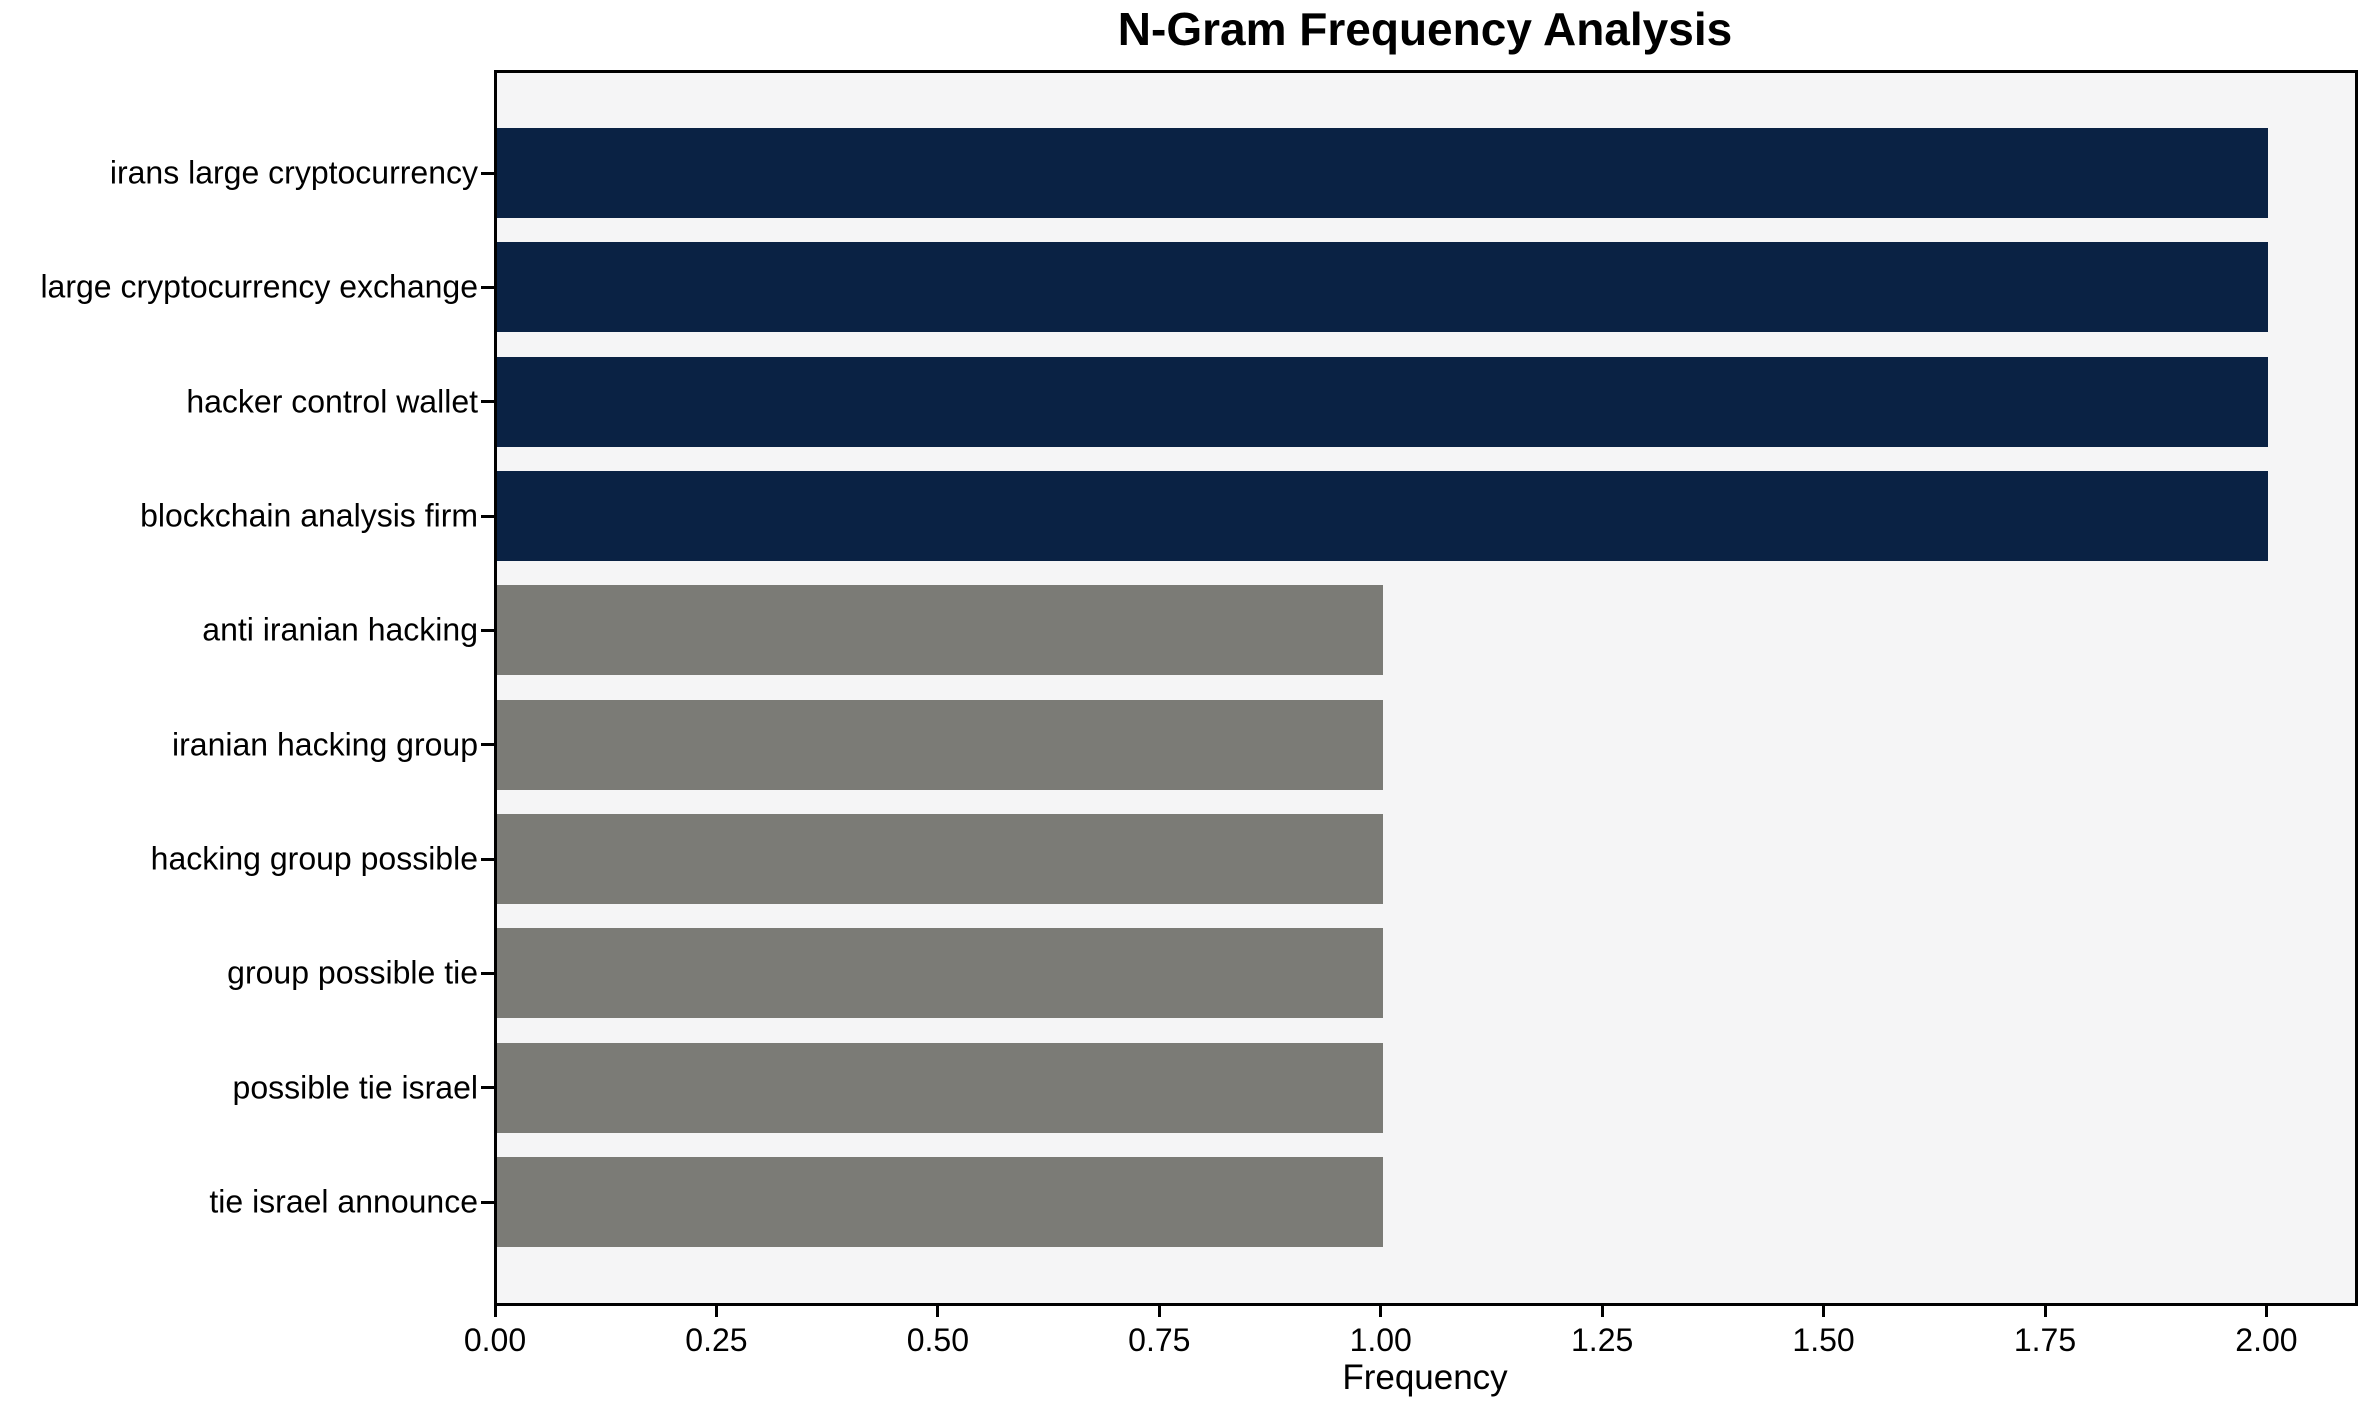 Image resolution: width=2375 pixels, height=1414 pixels. I want to click on y-label-blockchain-analysis-firm: blockchain analysis firm, so click(309, 515).